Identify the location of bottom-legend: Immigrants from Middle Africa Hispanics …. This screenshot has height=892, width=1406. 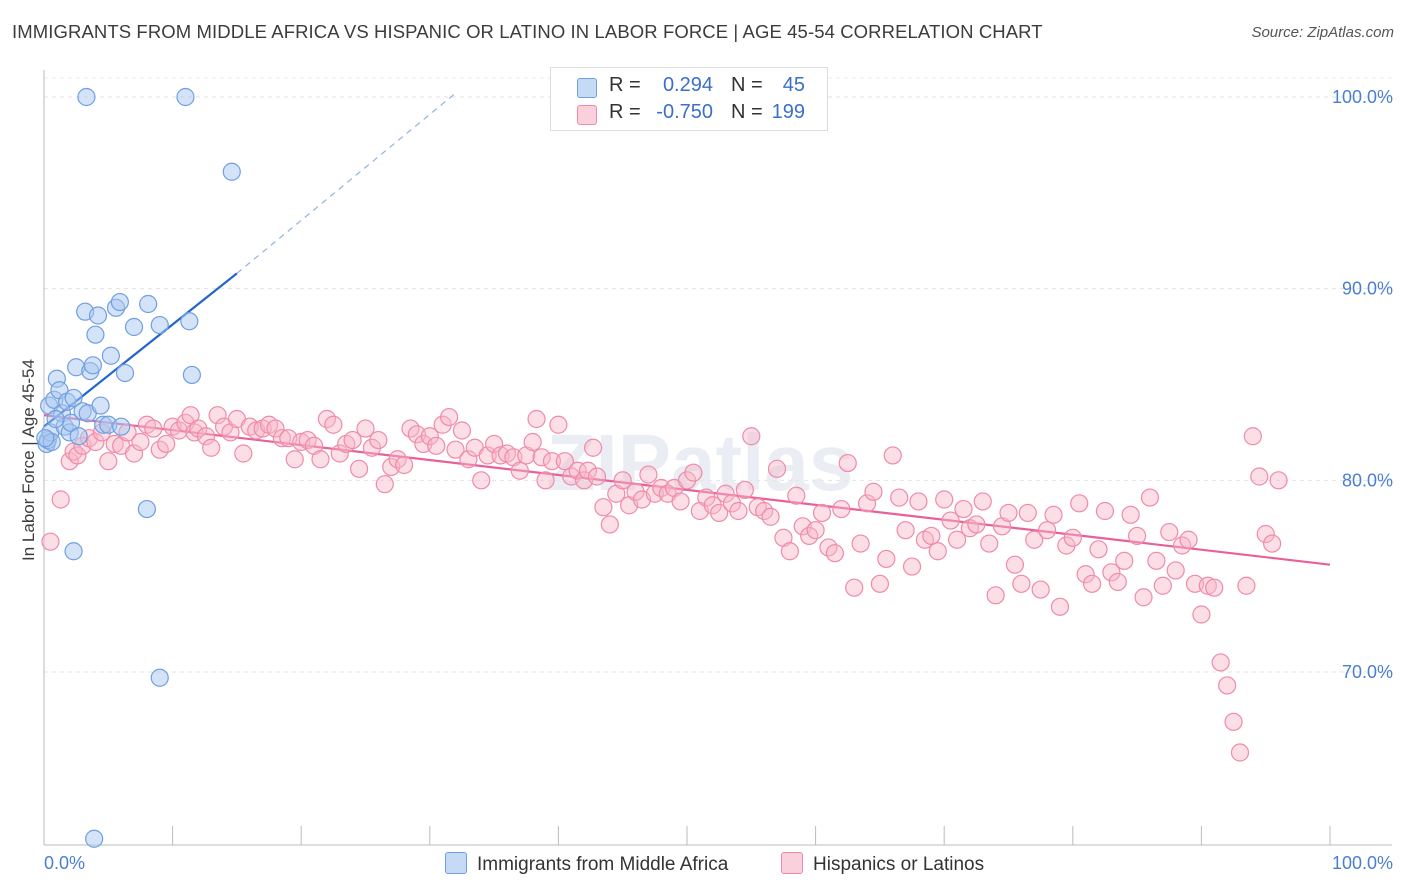
(703, 865).